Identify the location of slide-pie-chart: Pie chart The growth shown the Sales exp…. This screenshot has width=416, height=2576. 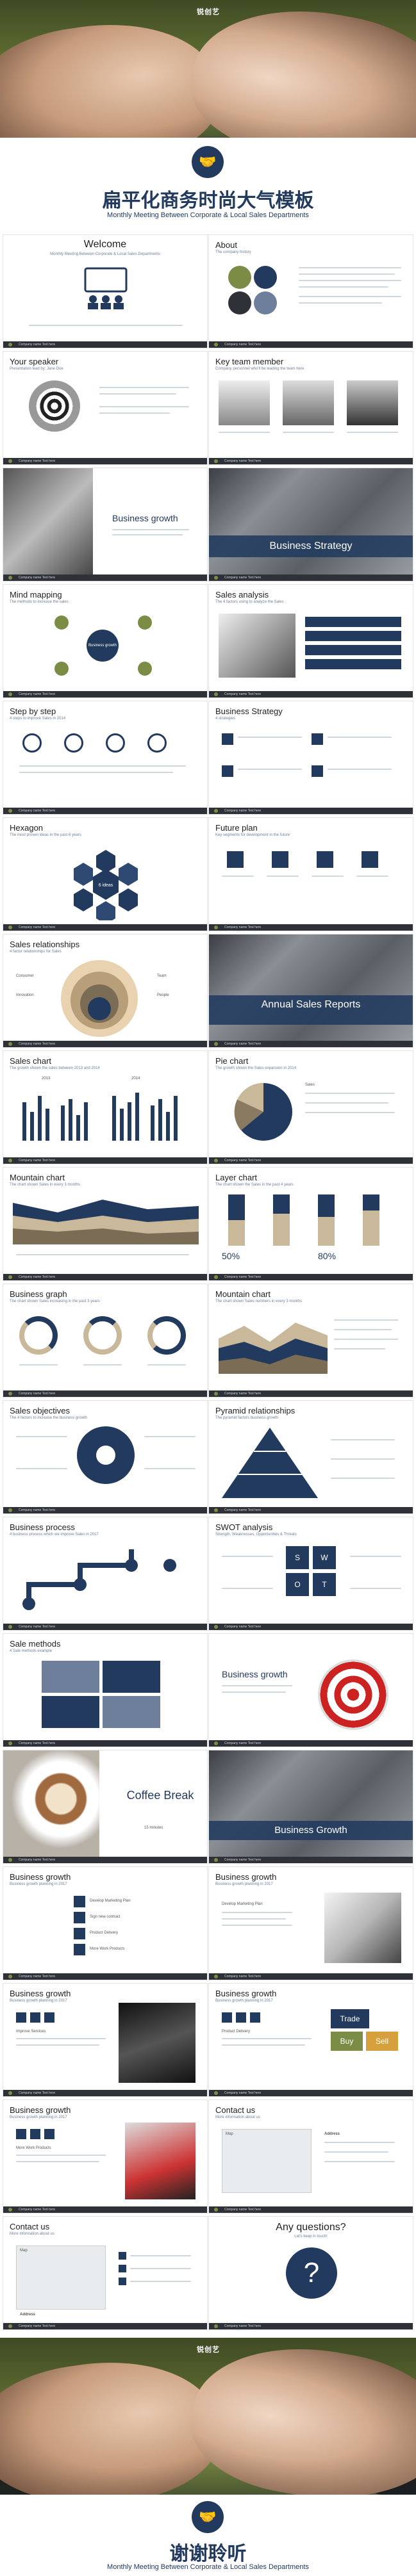
(310, 1107).